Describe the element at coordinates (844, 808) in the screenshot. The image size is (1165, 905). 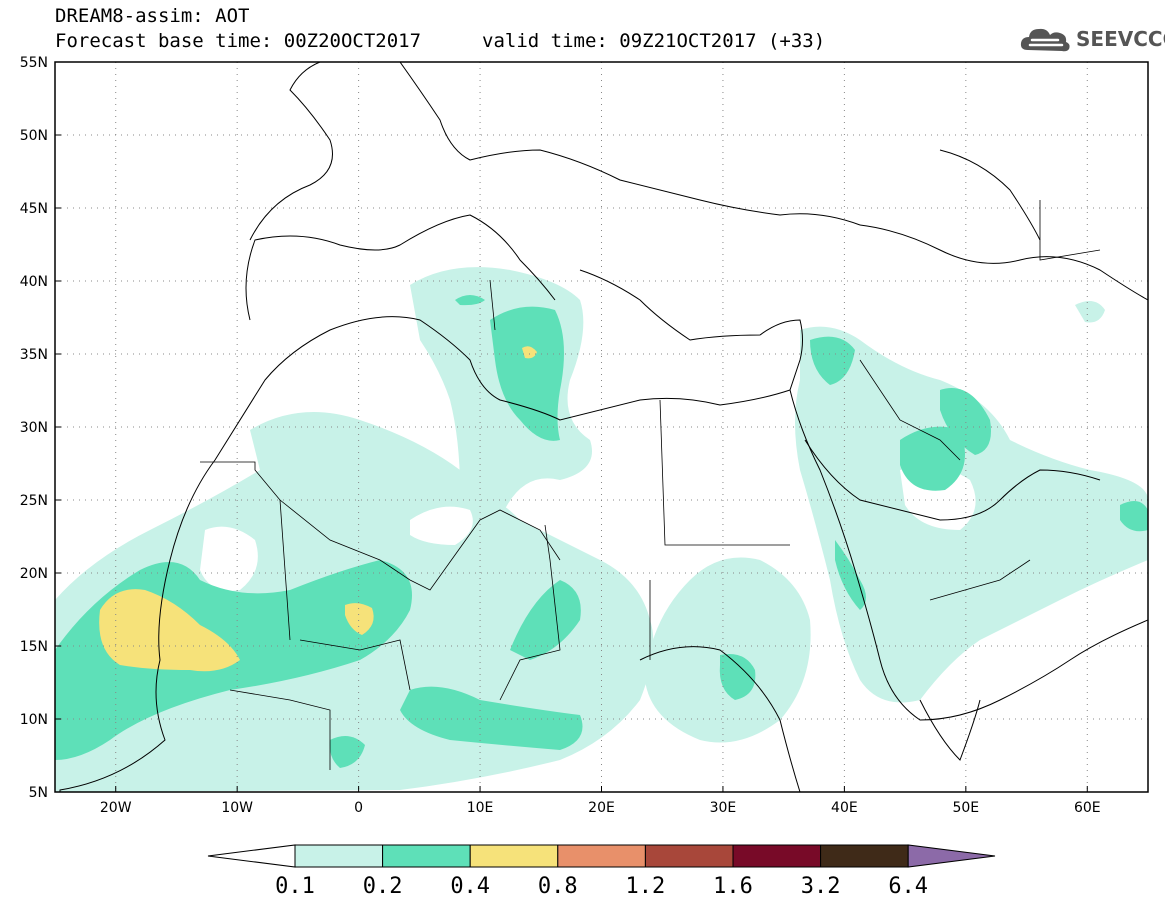
I see `lon-label: 40E` at that location.